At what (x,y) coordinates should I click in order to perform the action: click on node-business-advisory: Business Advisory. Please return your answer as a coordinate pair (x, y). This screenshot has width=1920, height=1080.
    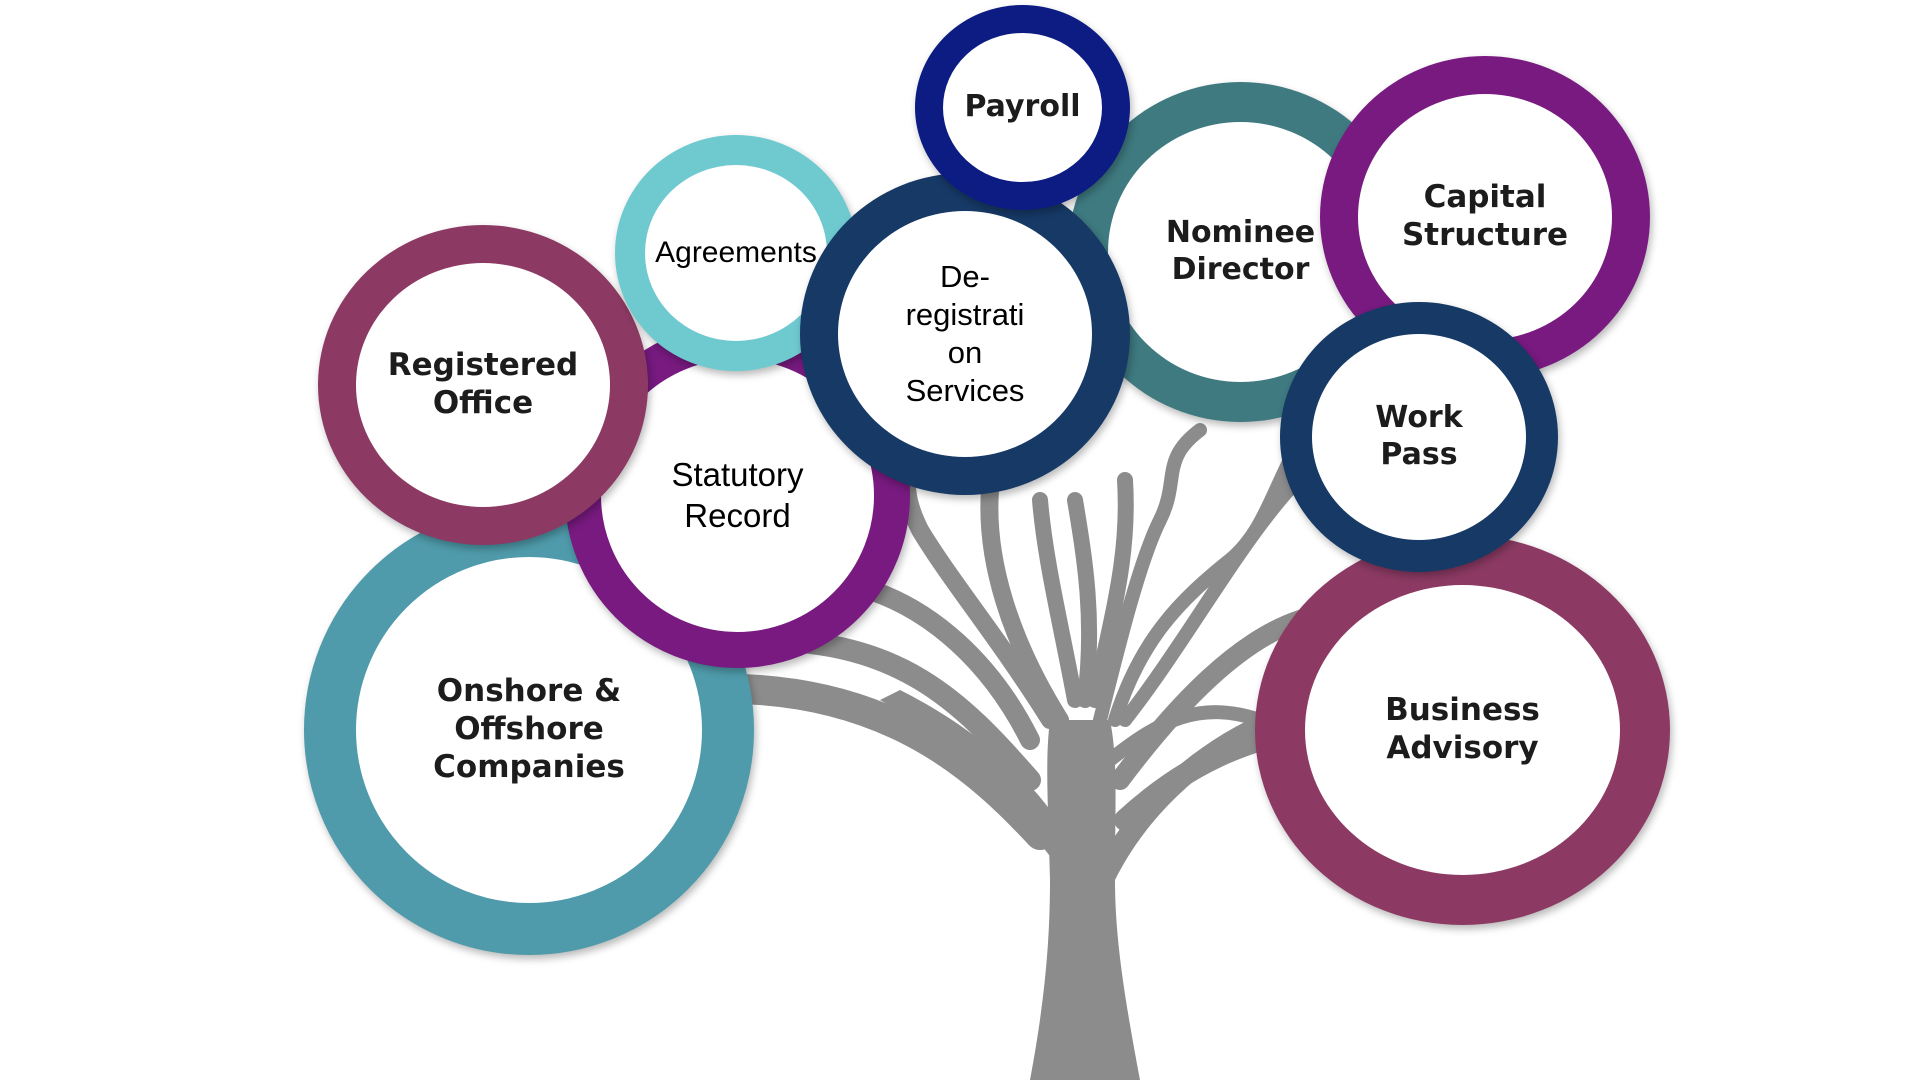
    Looking at the image, I should click on (1462, 730).